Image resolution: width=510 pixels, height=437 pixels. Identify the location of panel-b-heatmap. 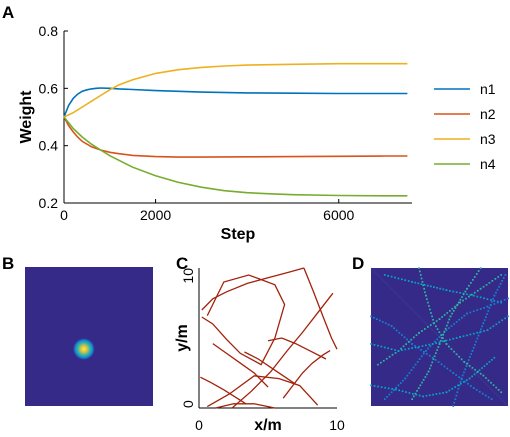
(89, 336).